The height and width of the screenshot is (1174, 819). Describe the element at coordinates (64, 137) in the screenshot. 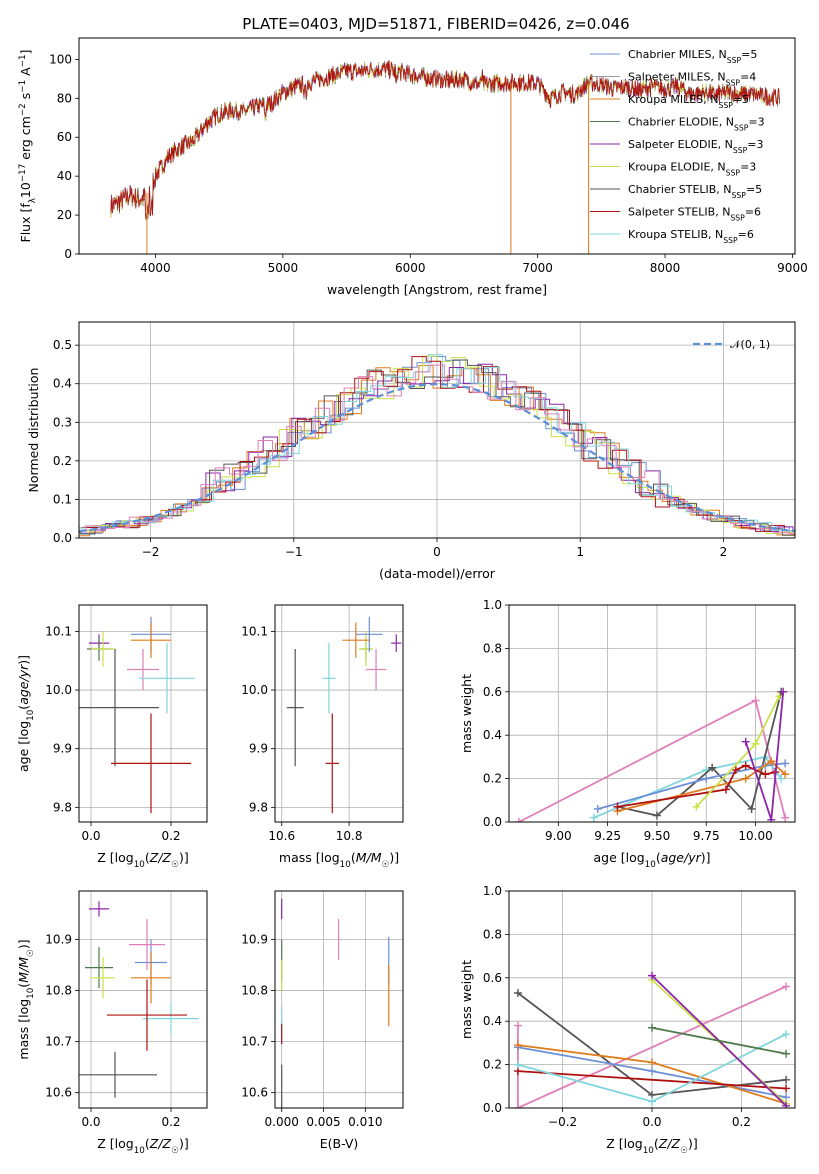

I see `y-tick-label: 60` at that location.